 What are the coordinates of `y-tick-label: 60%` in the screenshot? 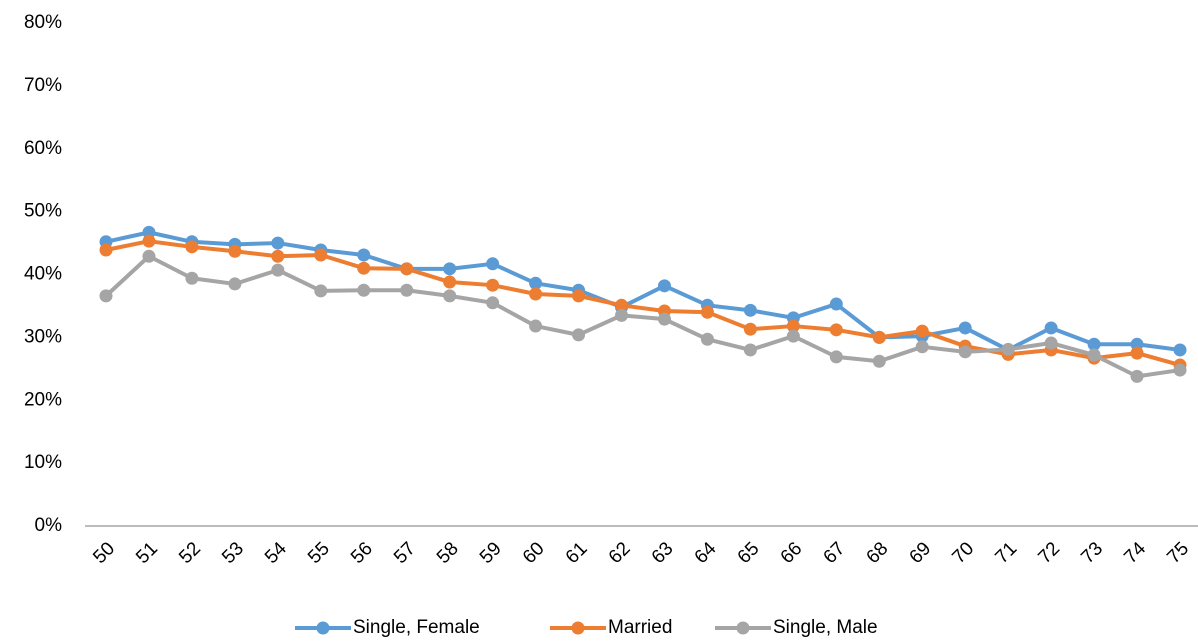 It's located at (43, 148).